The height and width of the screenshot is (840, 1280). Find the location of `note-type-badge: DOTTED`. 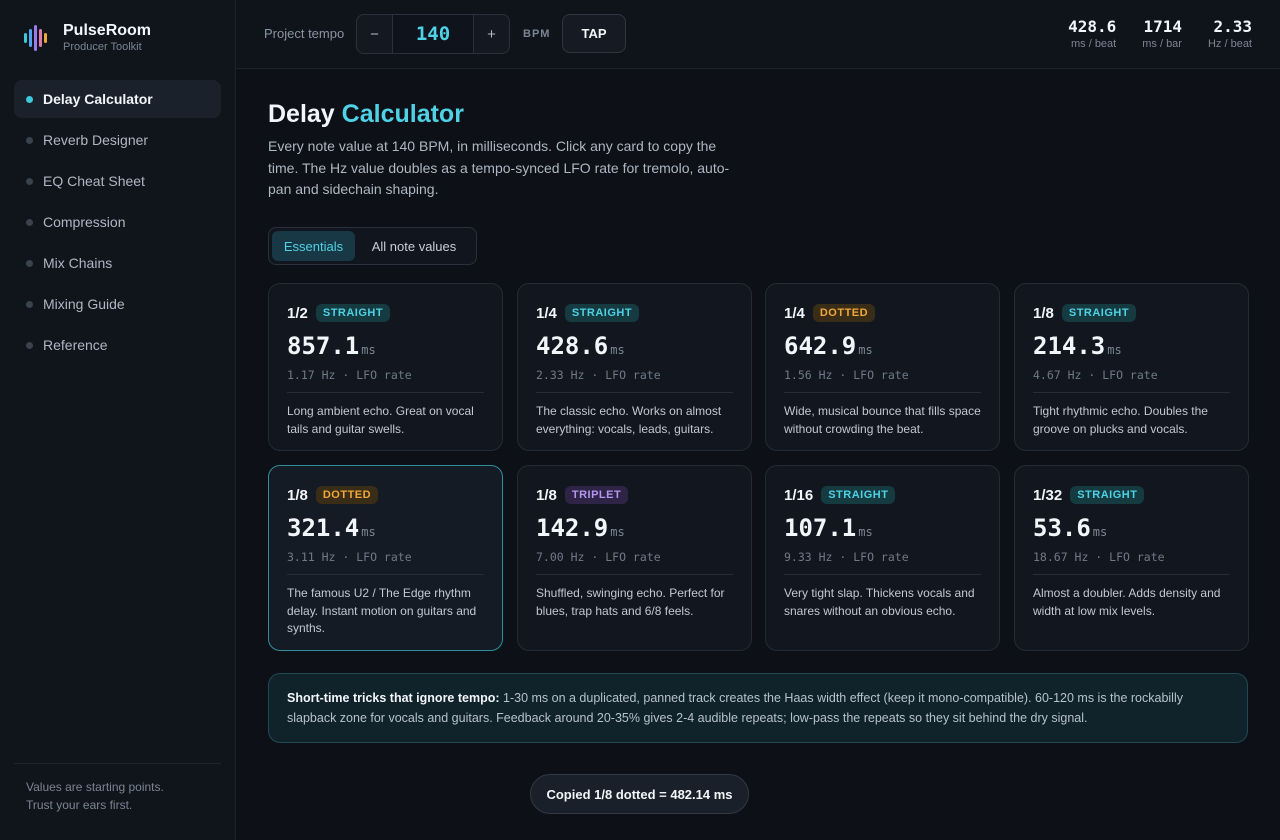

note-type-badge: DOTTED is located at coordinates (844, 313).